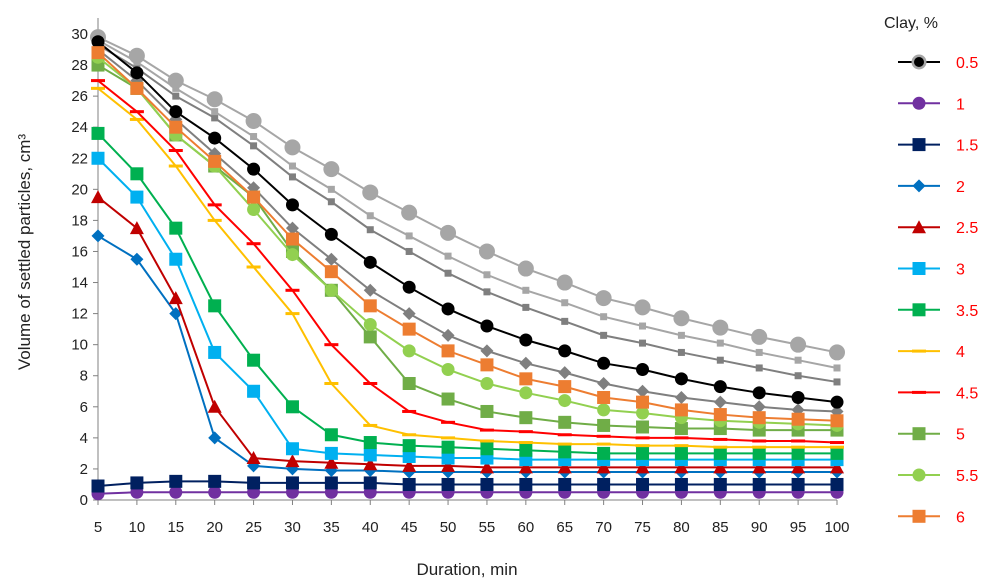  Describe the element at coordinates (487, 527) in the screenshot. I see `x-tick-label: 55` at that location.